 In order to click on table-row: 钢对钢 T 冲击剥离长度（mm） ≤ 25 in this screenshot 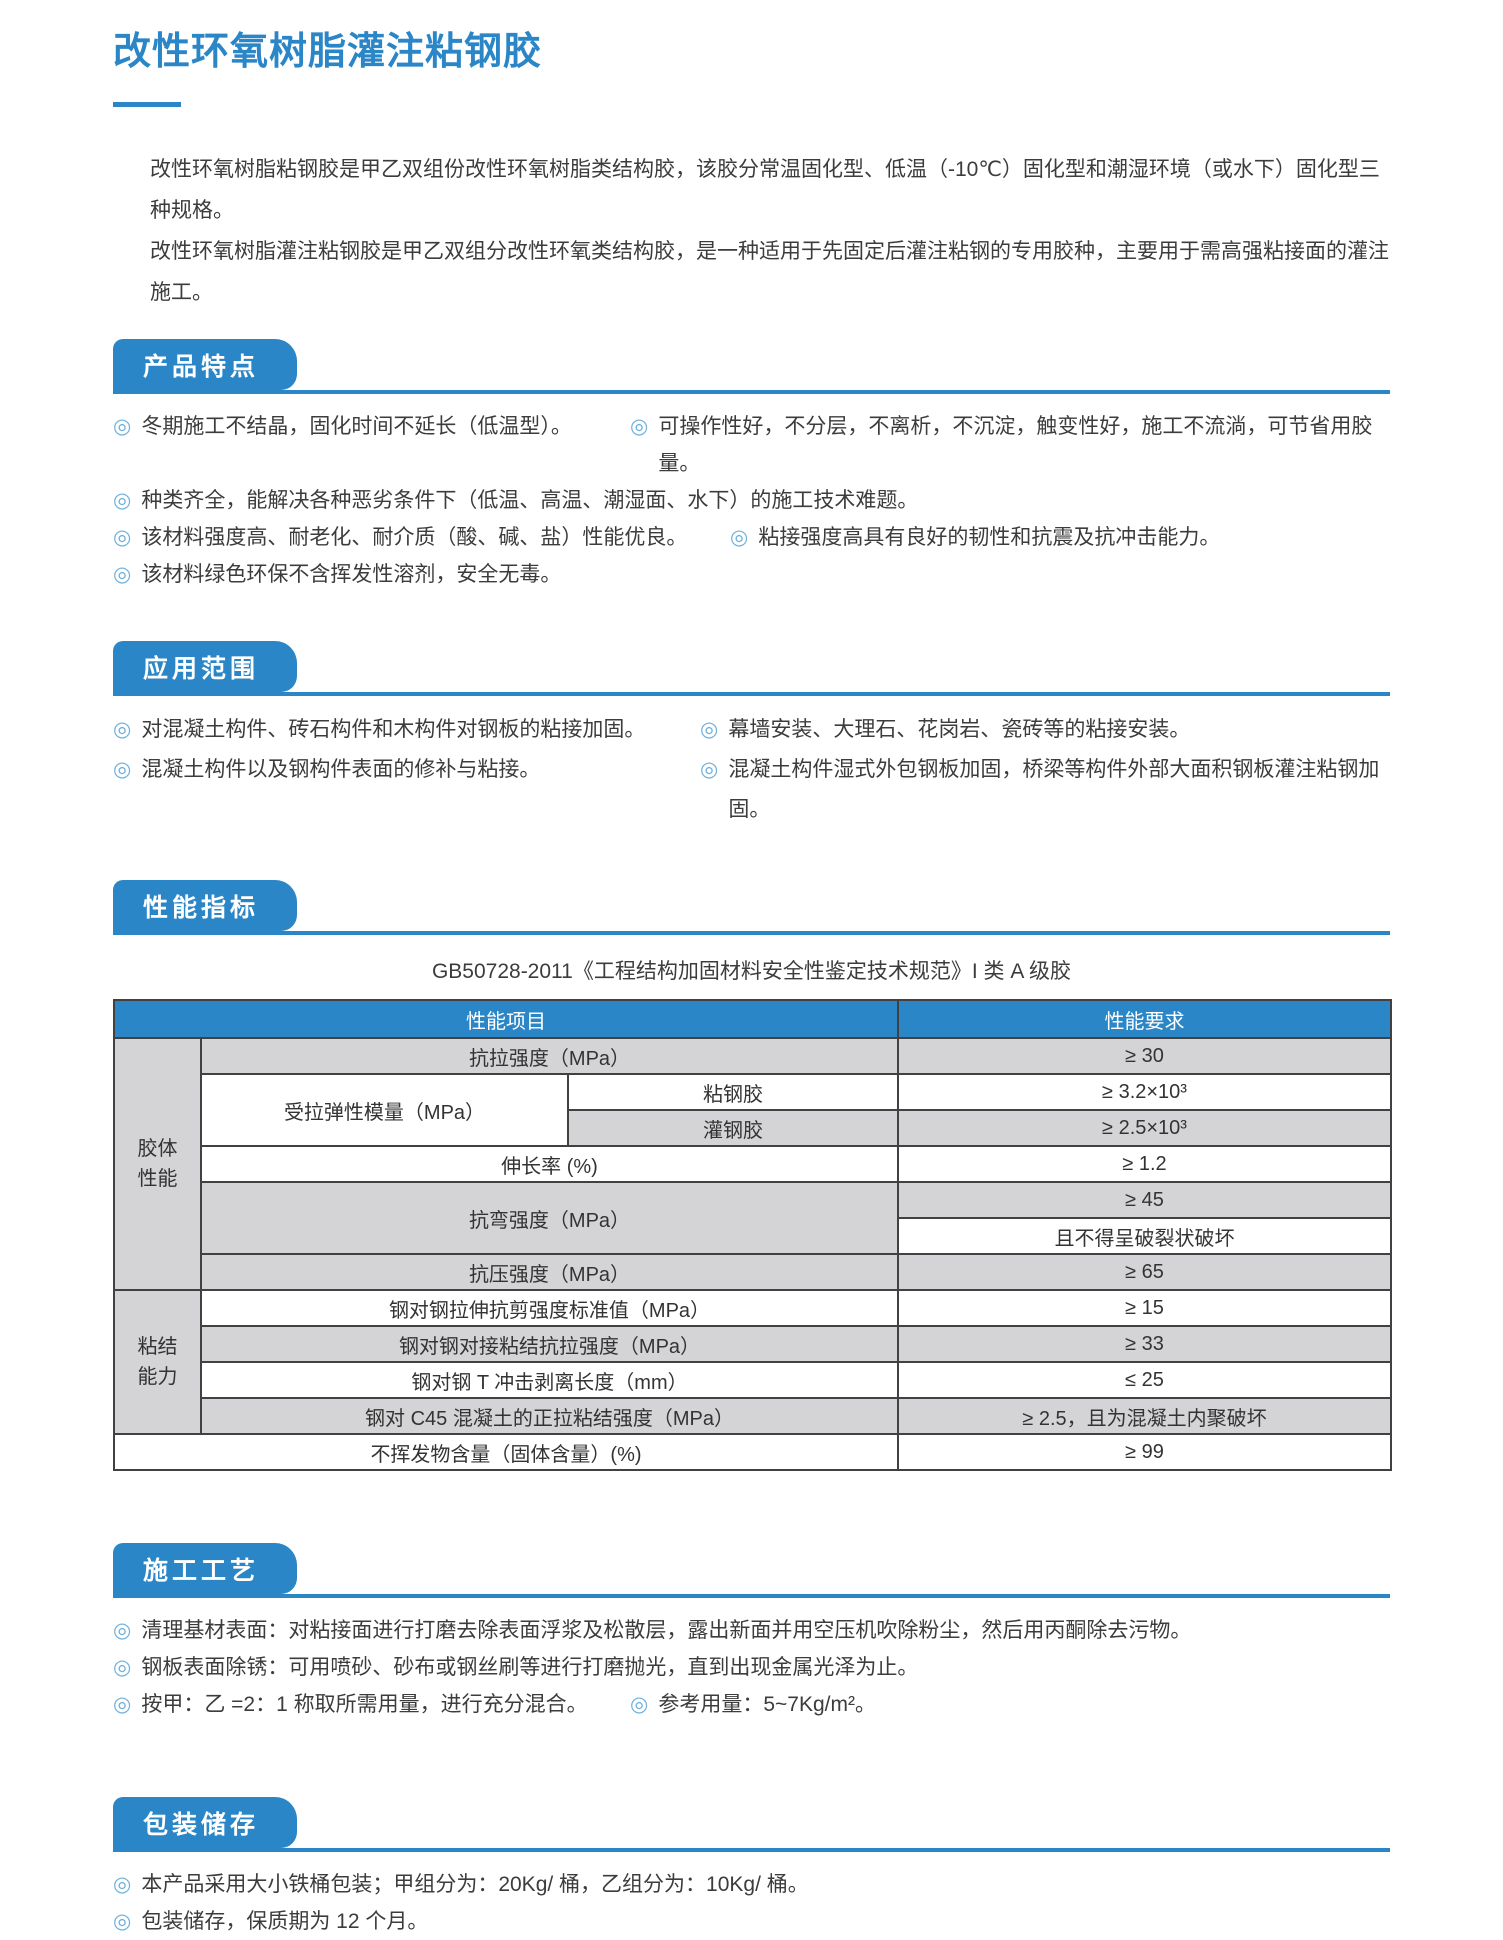, I will do `click(753, 1380)`.